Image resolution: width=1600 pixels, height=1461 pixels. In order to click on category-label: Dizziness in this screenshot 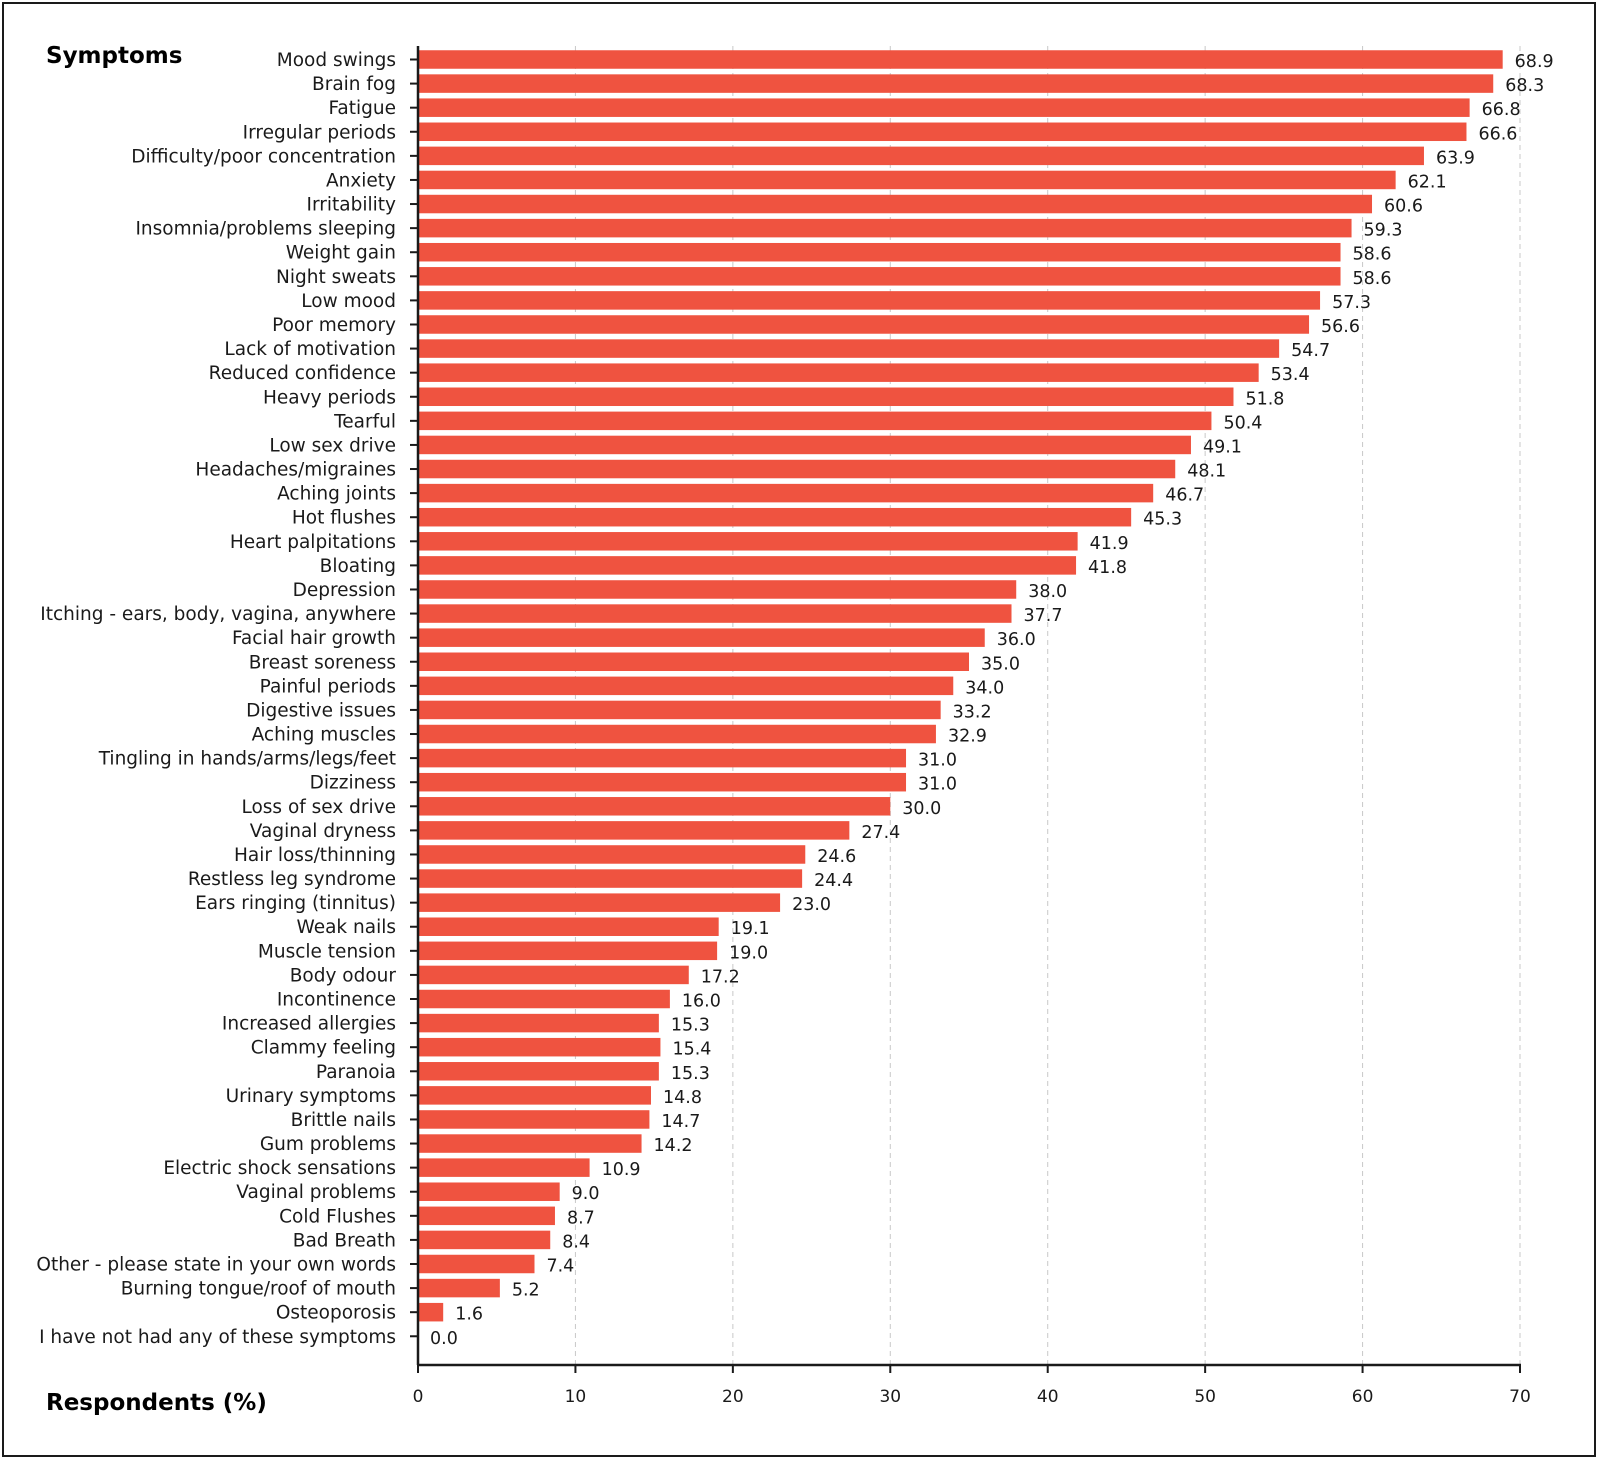, I will do `click(353, 783)`.